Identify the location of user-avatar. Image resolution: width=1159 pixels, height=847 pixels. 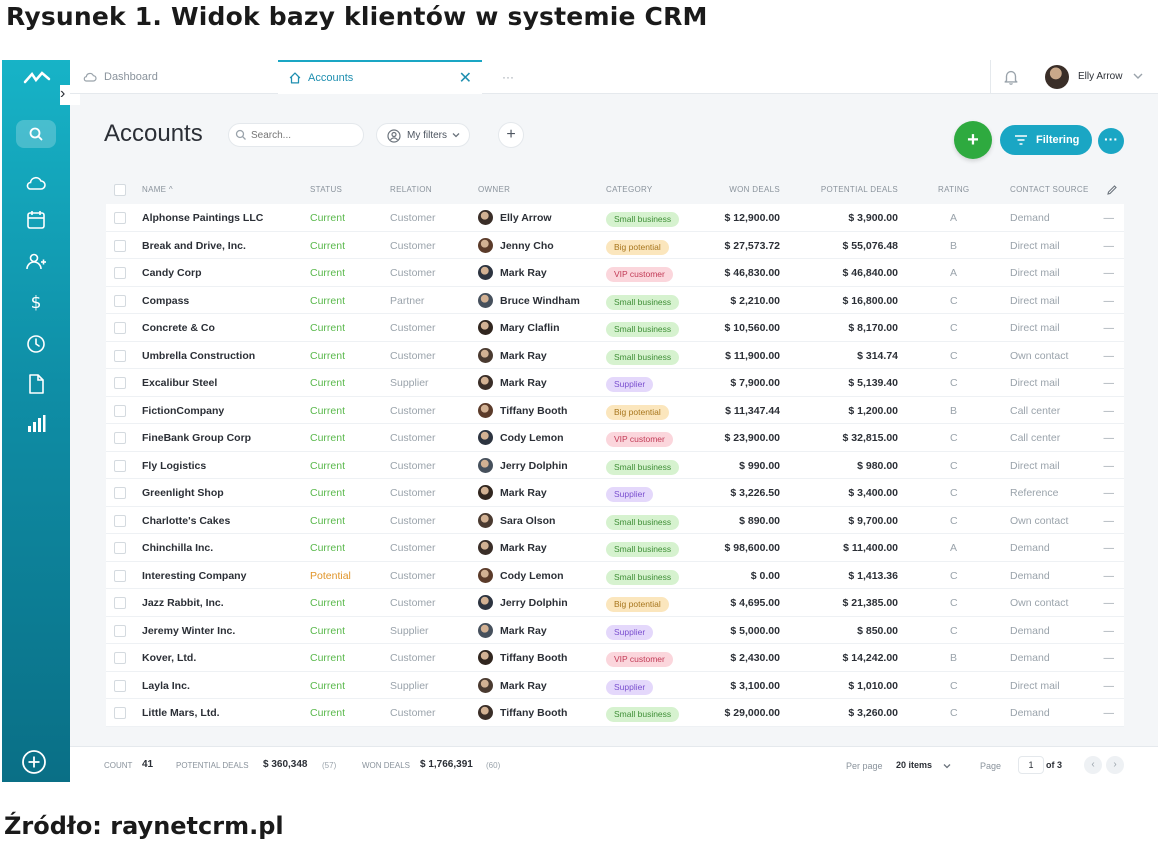
(1057, 77).